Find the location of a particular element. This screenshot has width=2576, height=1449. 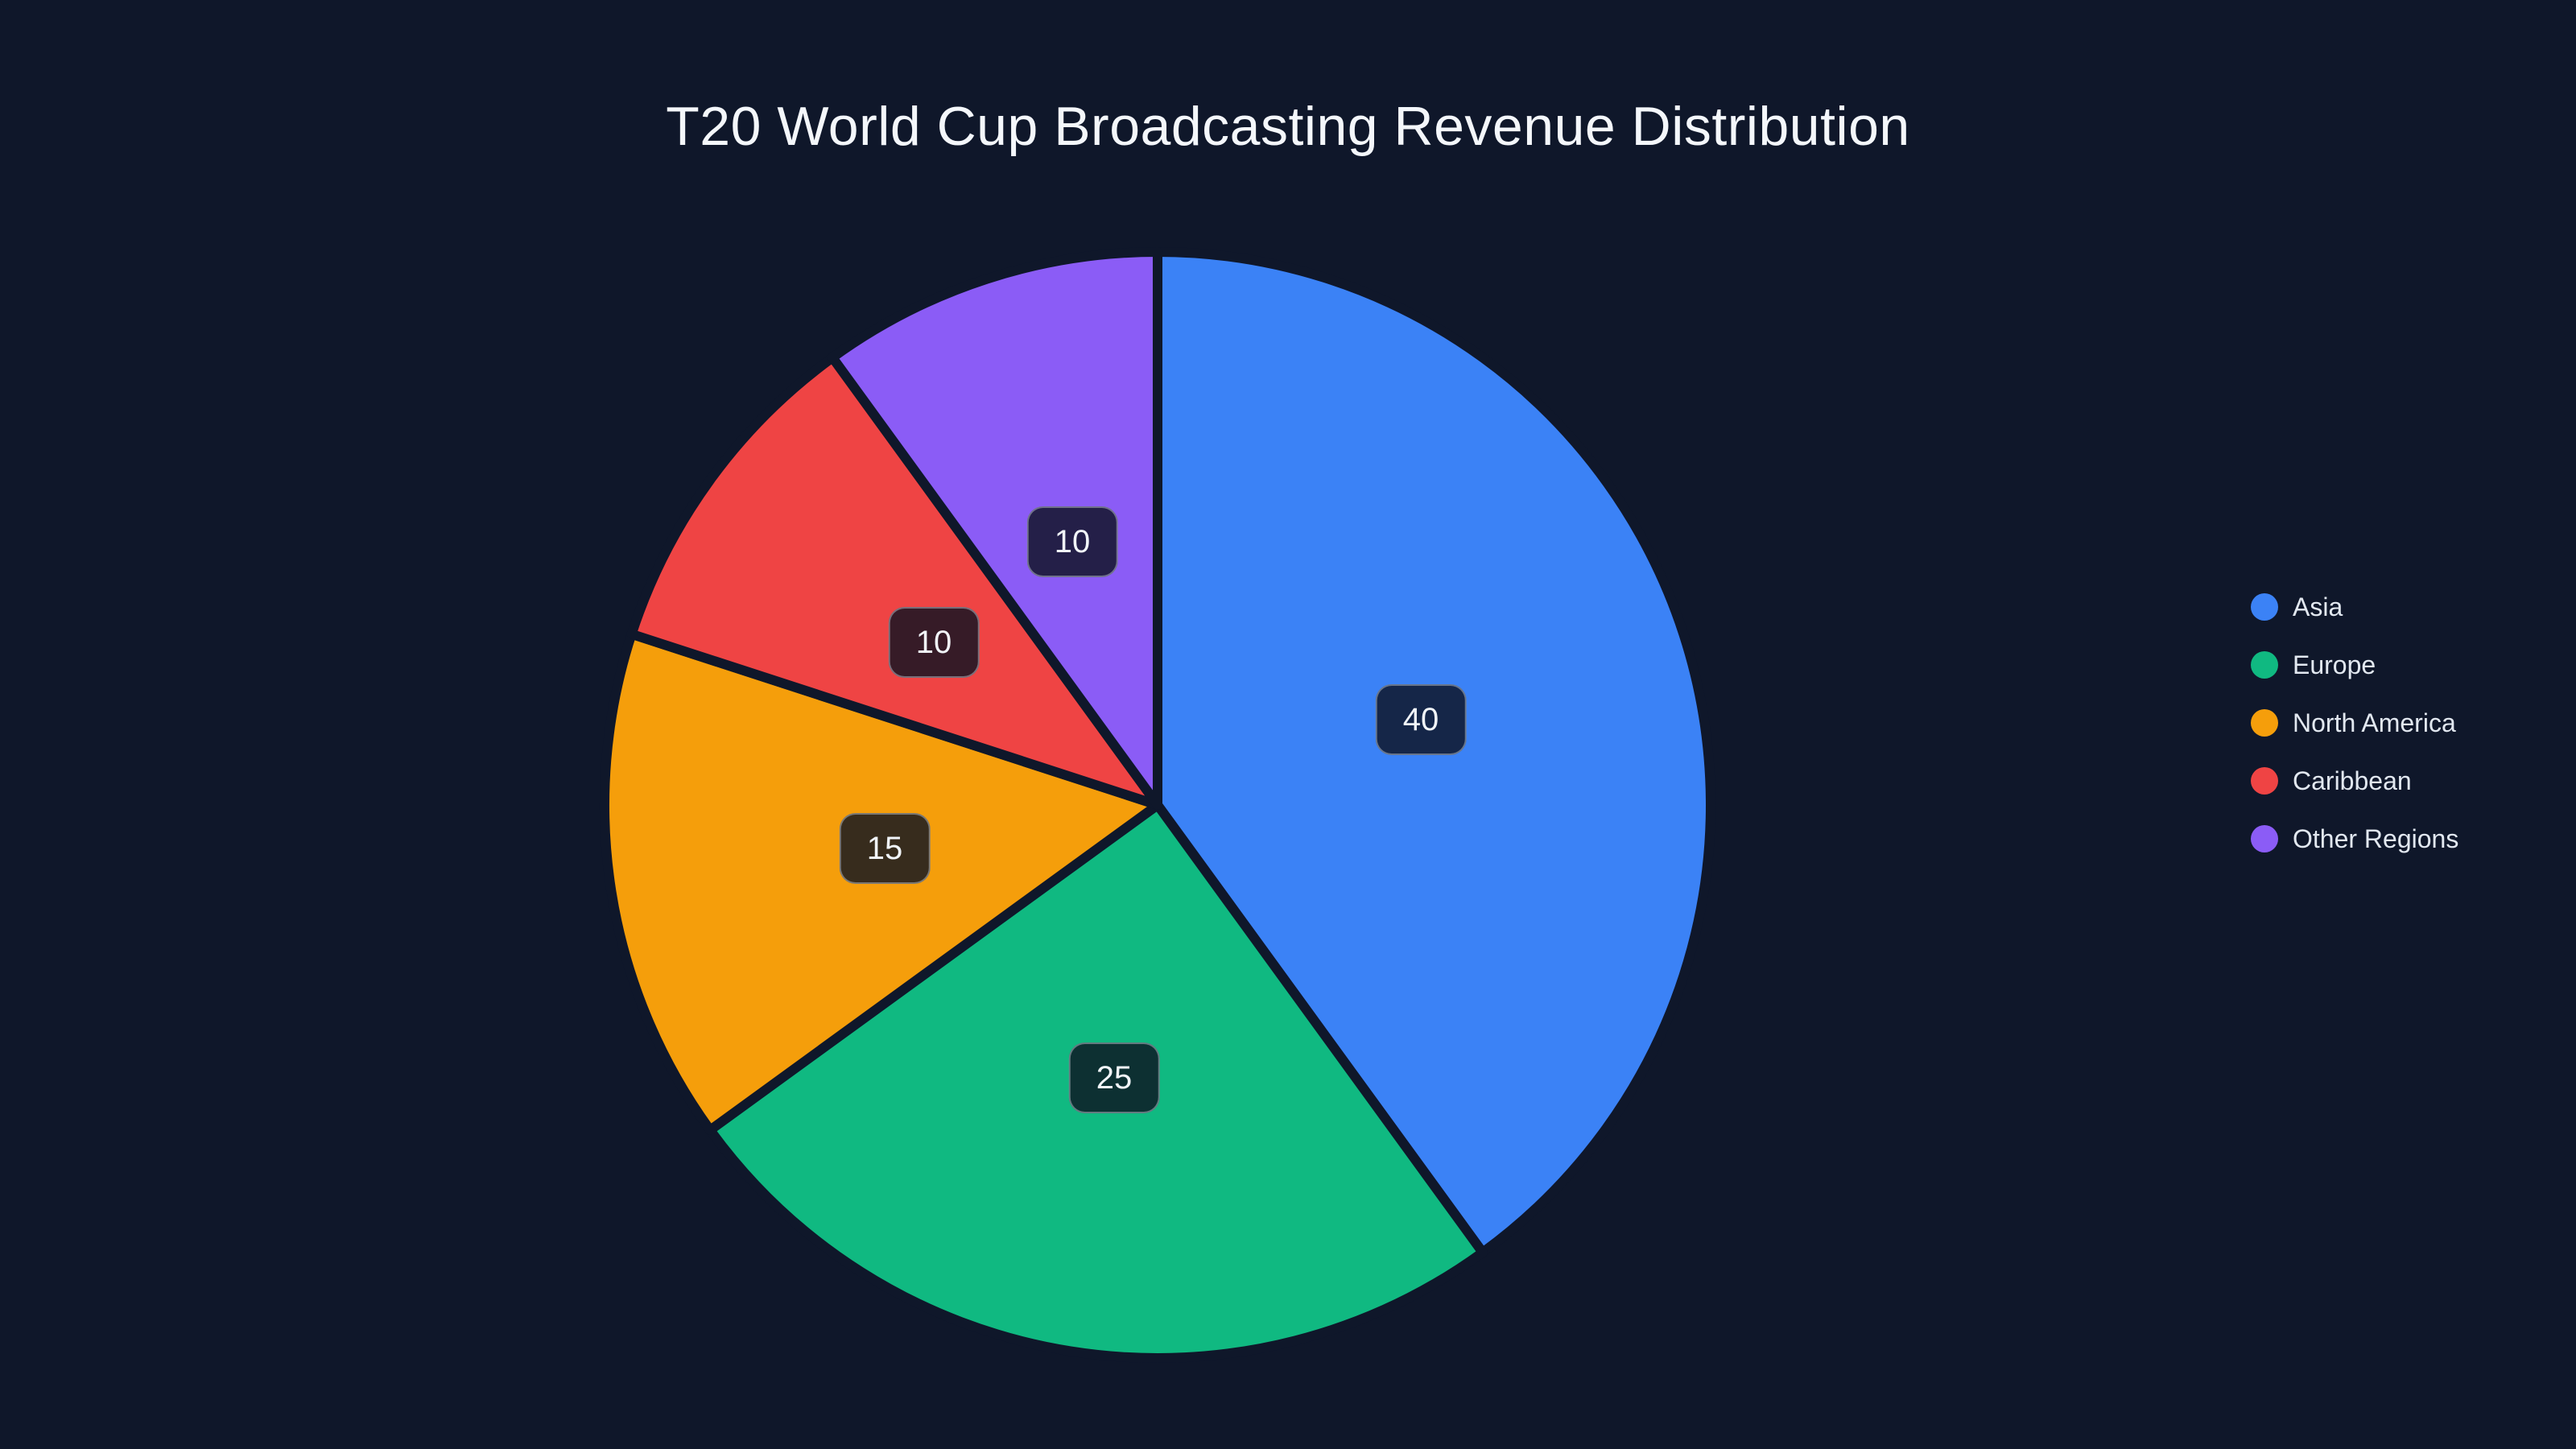

legend-item-europe: Europe is located at coordinates (2354, 665).